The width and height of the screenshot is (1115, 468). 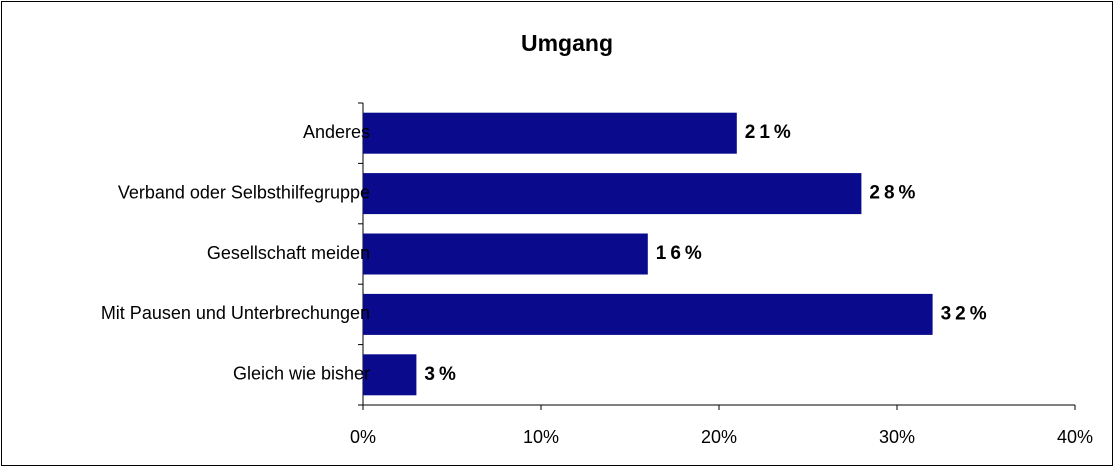 What do you see at coordinates (966, 313) in the screenshot?
I see `value-label: 32%` at bounding box center [966, 313].